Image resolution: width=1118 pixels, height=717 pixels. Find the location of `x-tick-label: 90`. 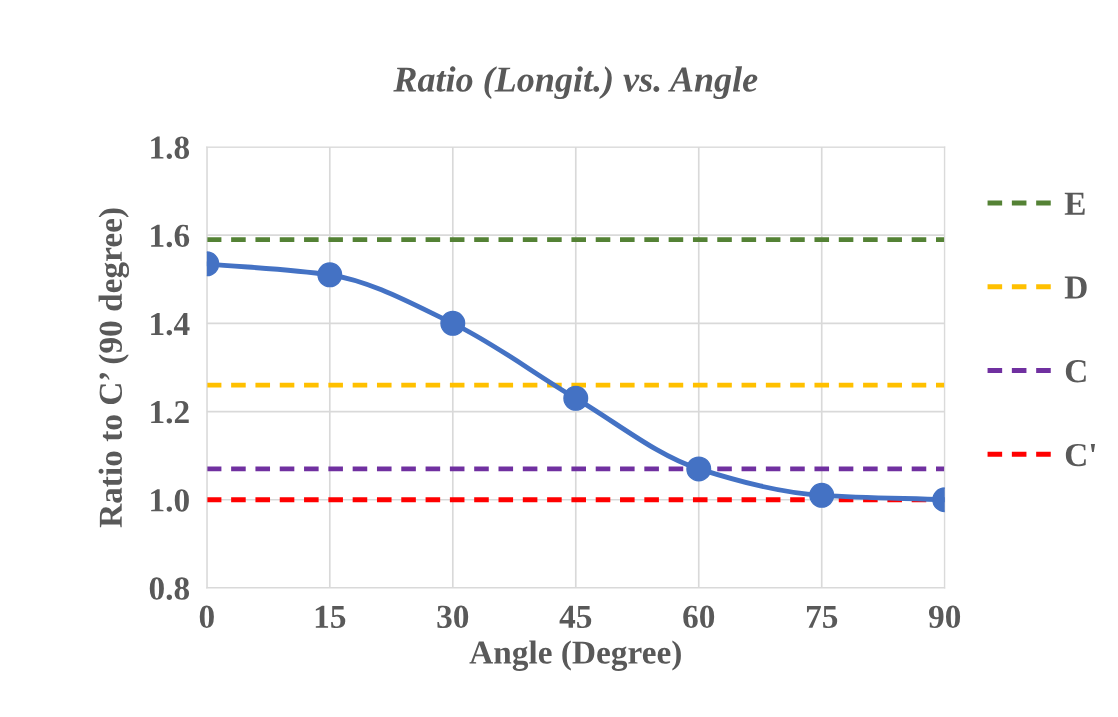

x-tick-label: 90 is located at coordinates (944, 617).